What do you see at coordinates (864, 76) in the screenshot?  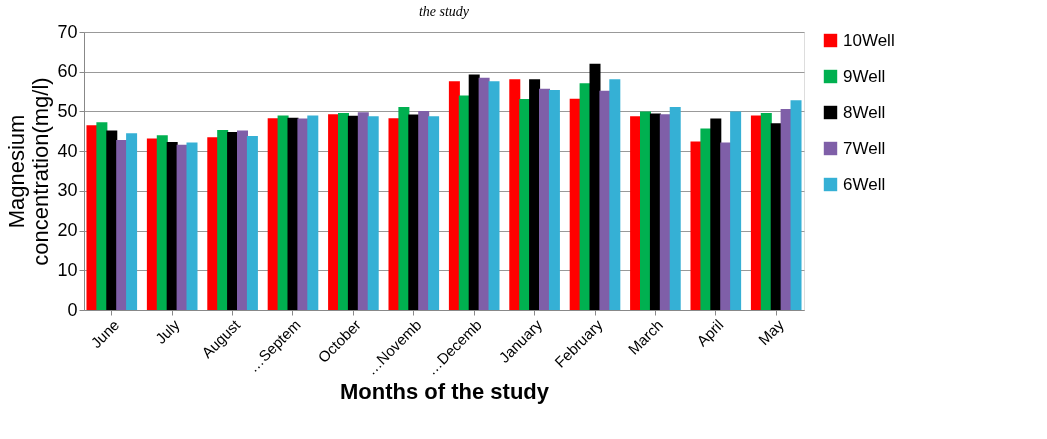 I see `legend-label: 9Well` at bounding box center [864, 76].